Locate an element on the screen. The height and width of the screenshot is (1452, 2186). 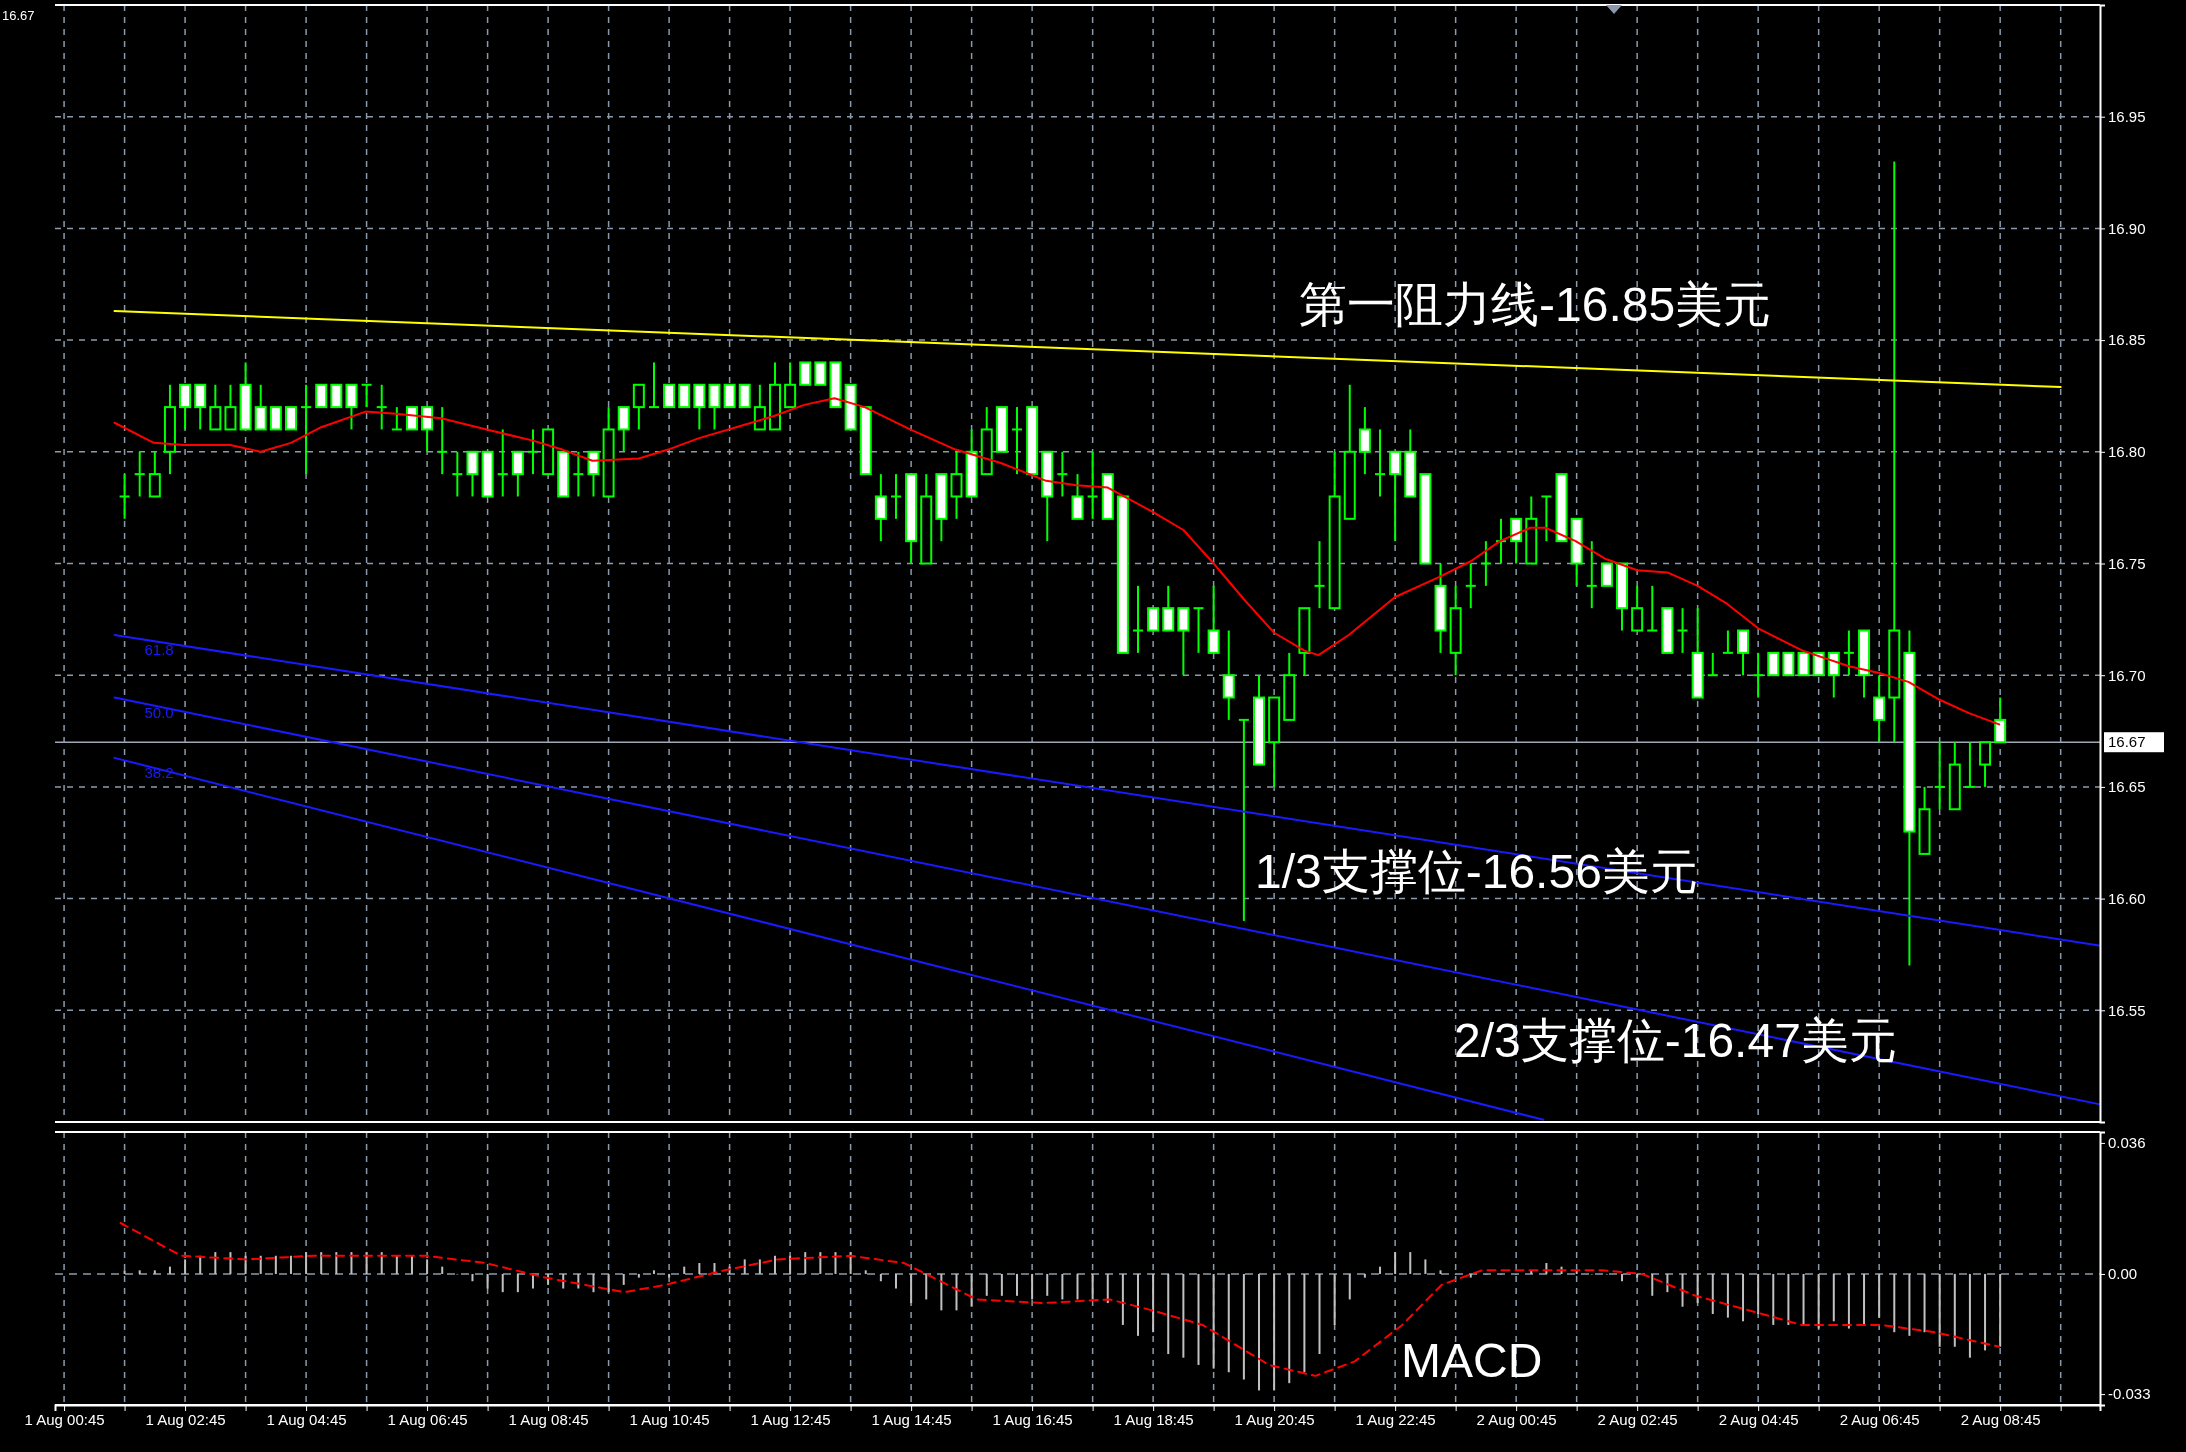
x-tick-label: 1 Aug 06:45 is located at coordinates (427, 1419).